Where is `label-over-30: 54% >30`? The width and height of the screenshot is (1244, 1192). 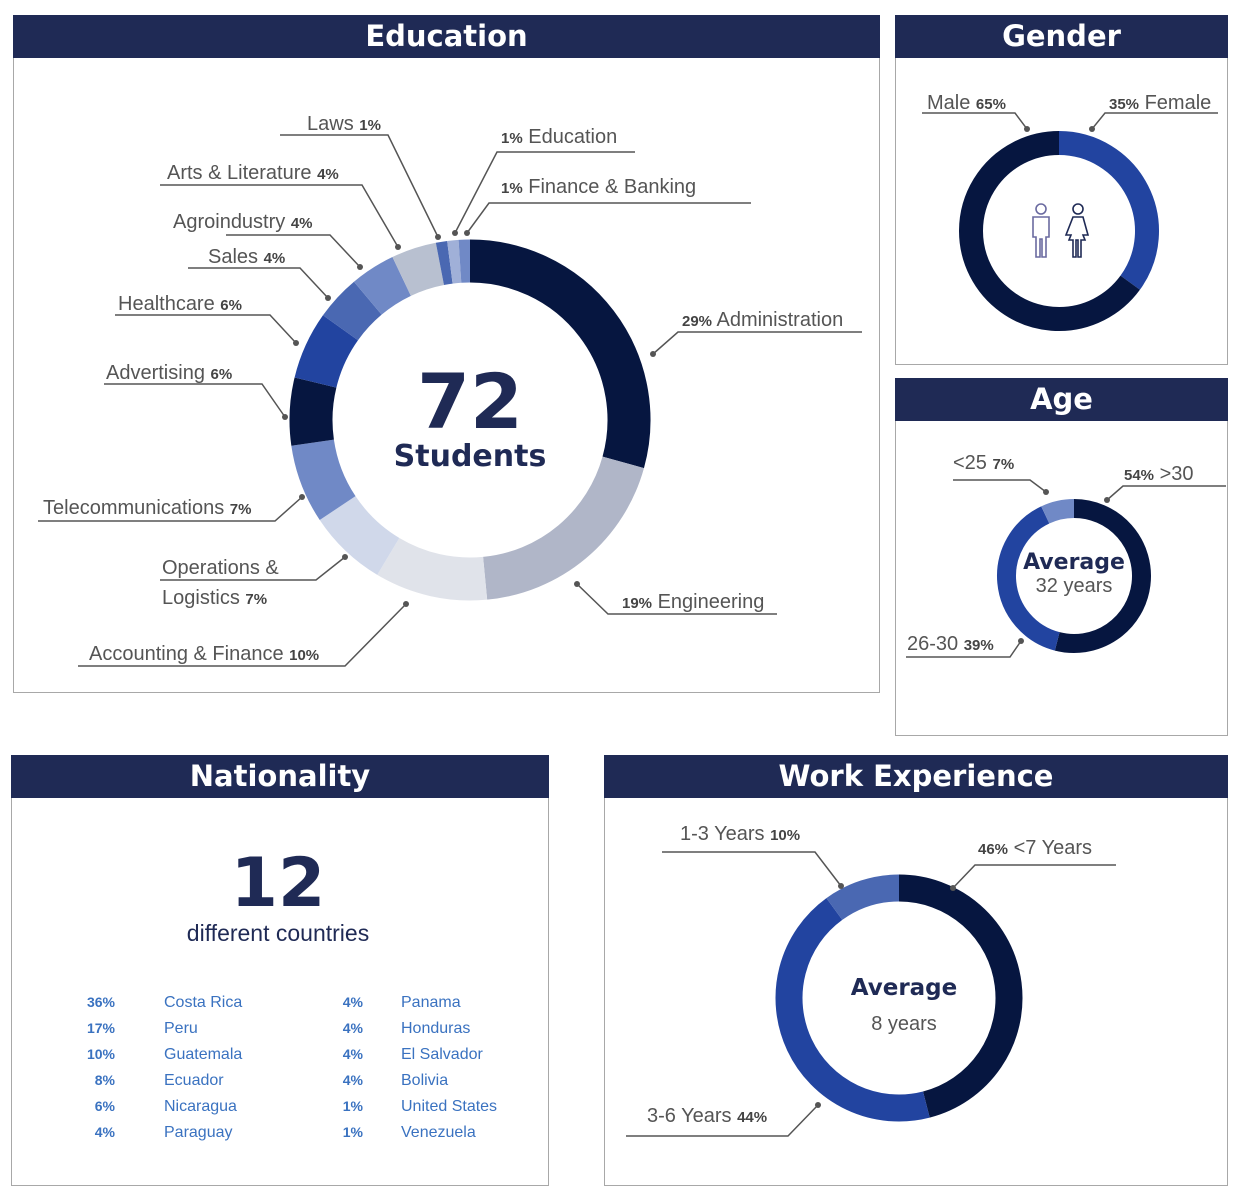
label-over-30: 54% >30 is located at coordinates (1159, 474).